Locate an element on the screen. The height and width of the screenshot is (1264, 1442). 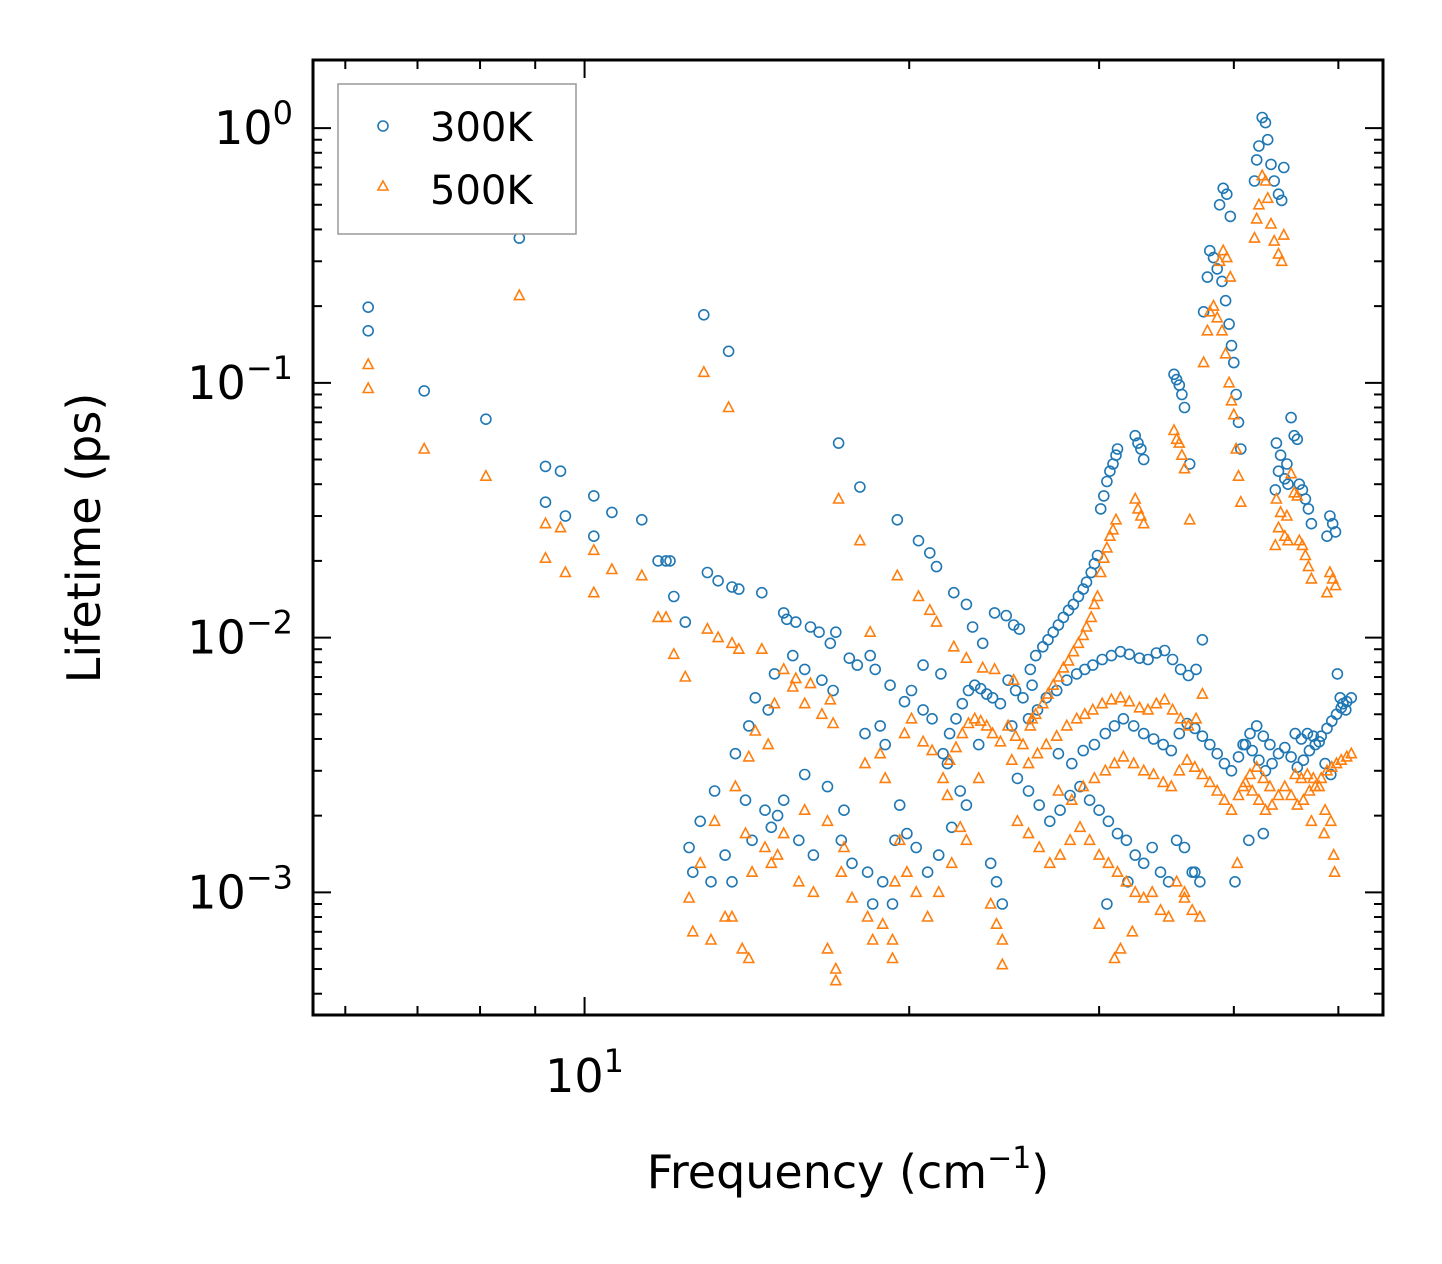
legend-marker-500k is located at coordinates (383, 185).